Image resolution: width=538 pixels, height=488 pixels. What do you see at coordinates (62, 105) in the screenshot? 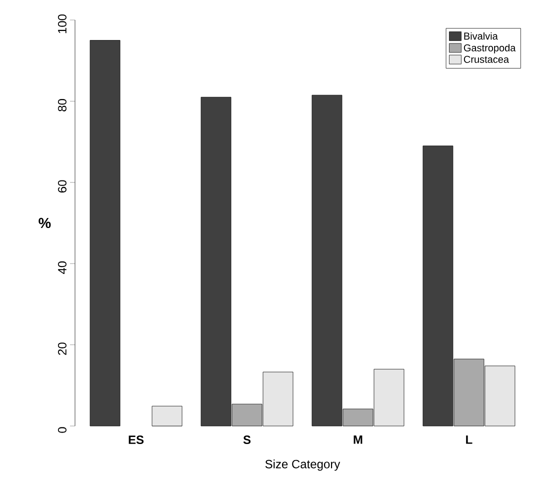
I see `y-tick-label: 80` at bounding box center [62, 105].